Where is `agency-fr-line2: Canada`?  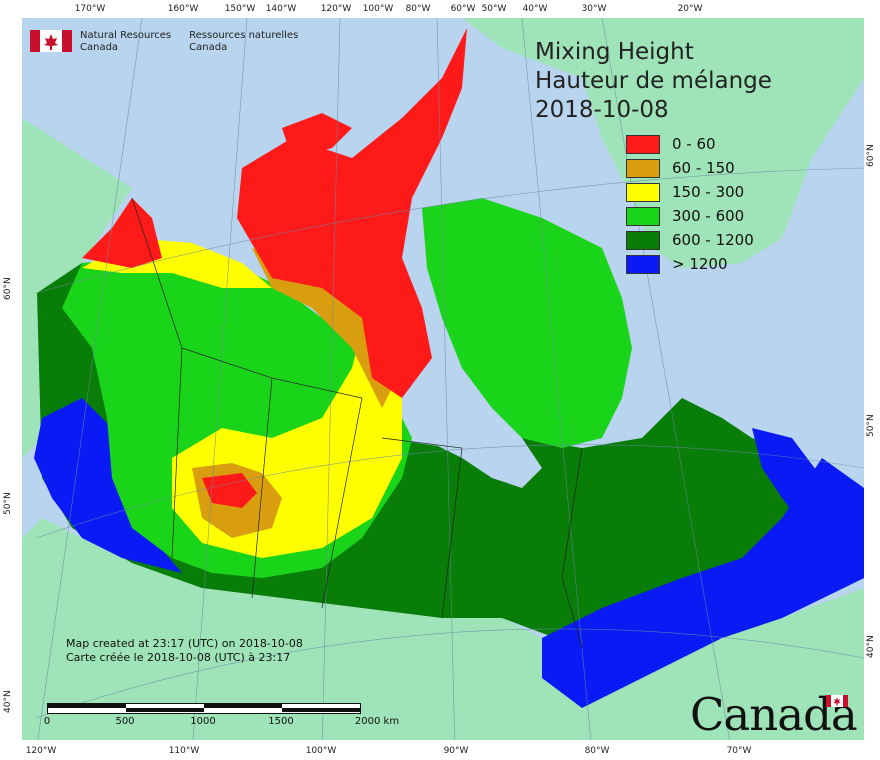 agency-fr-line2: Canada is located at coordinates (208, 47).